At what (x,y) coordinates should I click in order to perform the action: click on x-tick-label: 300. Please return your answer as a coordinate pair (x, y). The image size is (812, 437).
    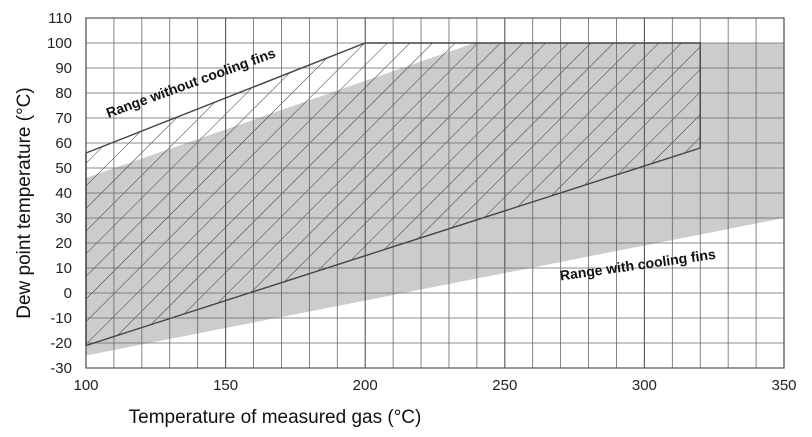
    Looking at the image, I should click on (644, 385).